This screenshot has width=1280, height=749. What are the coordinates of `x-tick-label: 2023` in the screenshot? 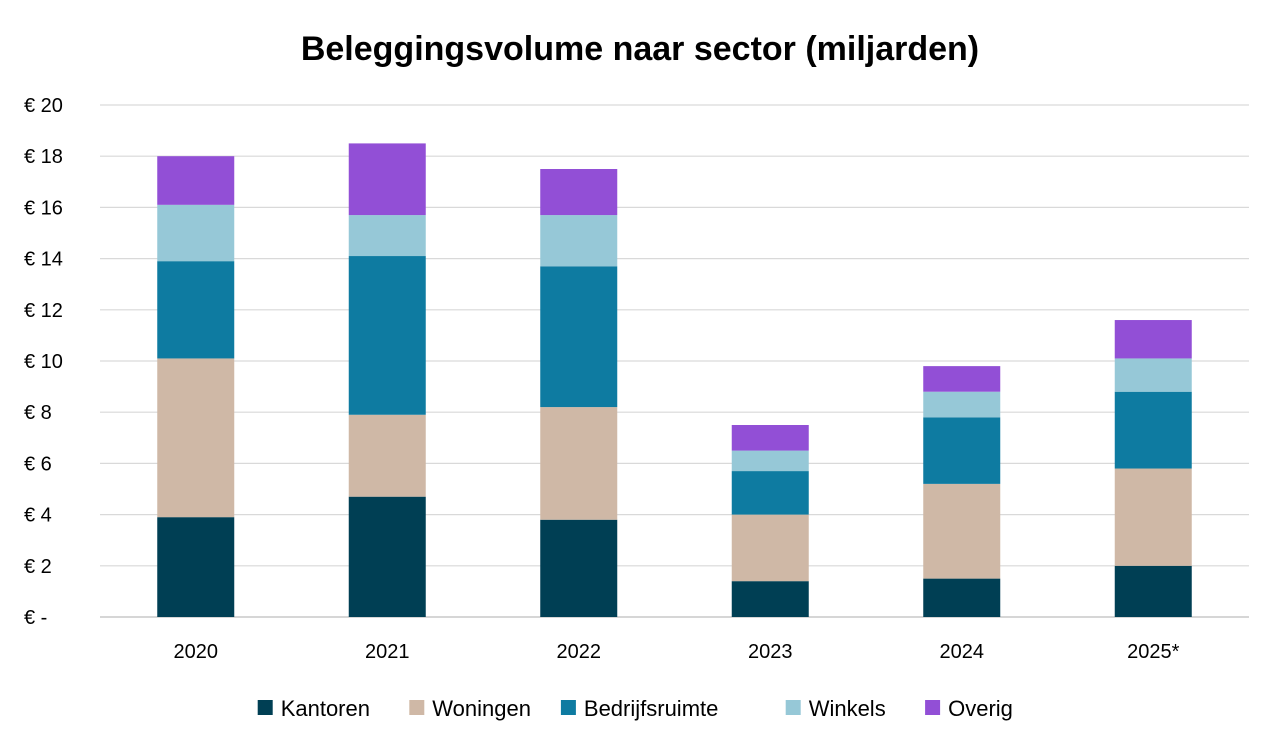 It's located at (770, 652).